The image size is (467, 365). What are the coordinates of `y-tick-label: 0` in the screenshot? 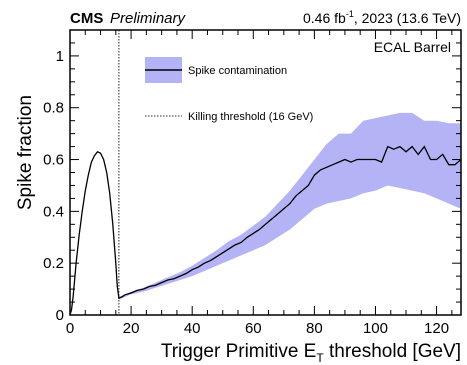 It's located at (60, 315).